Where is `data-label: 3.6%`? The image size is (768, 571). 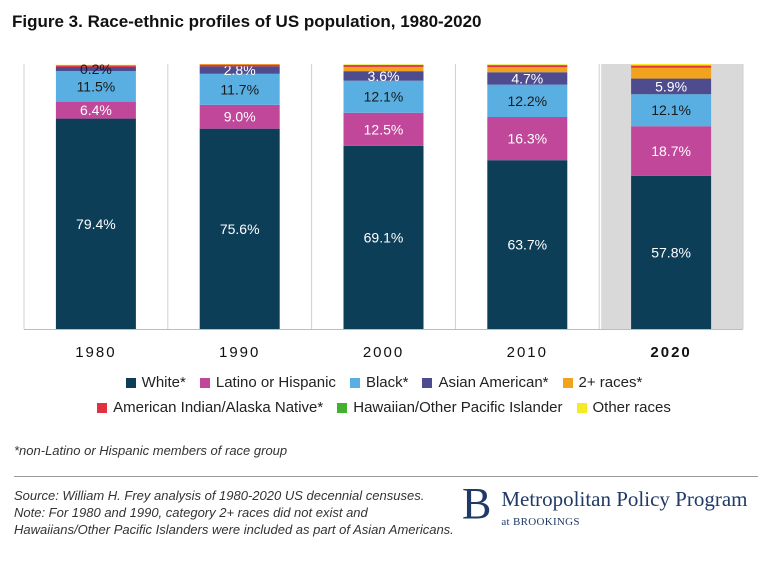 data-label: 3.6% is located at coordinates (384, 76).